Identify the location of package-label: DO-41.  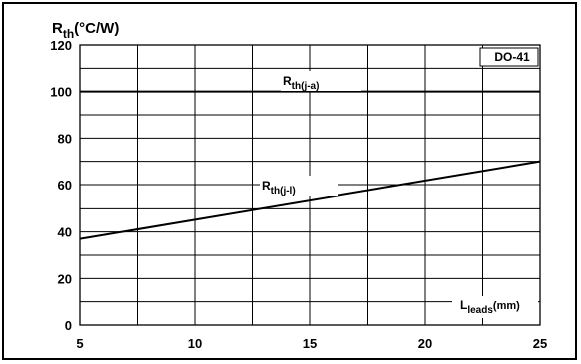
(512, 57).